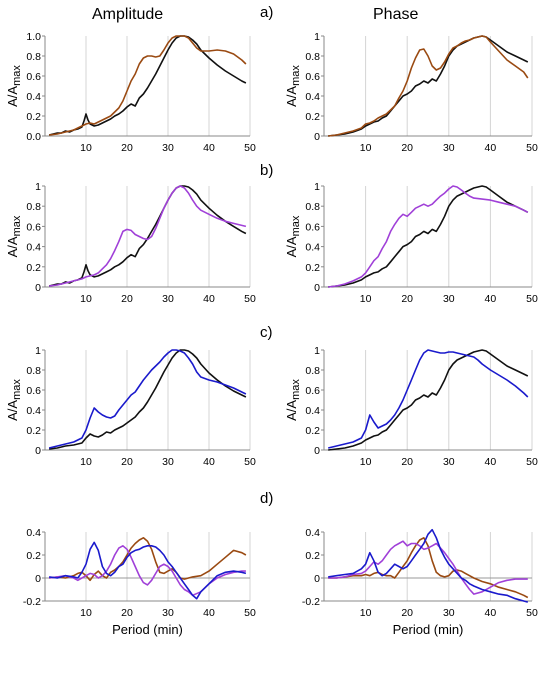 This screenshot has width=550, height=677. Describe the element at coordinates (266, 332) in the screenshot. I see `row-label-c: c)` at that location.